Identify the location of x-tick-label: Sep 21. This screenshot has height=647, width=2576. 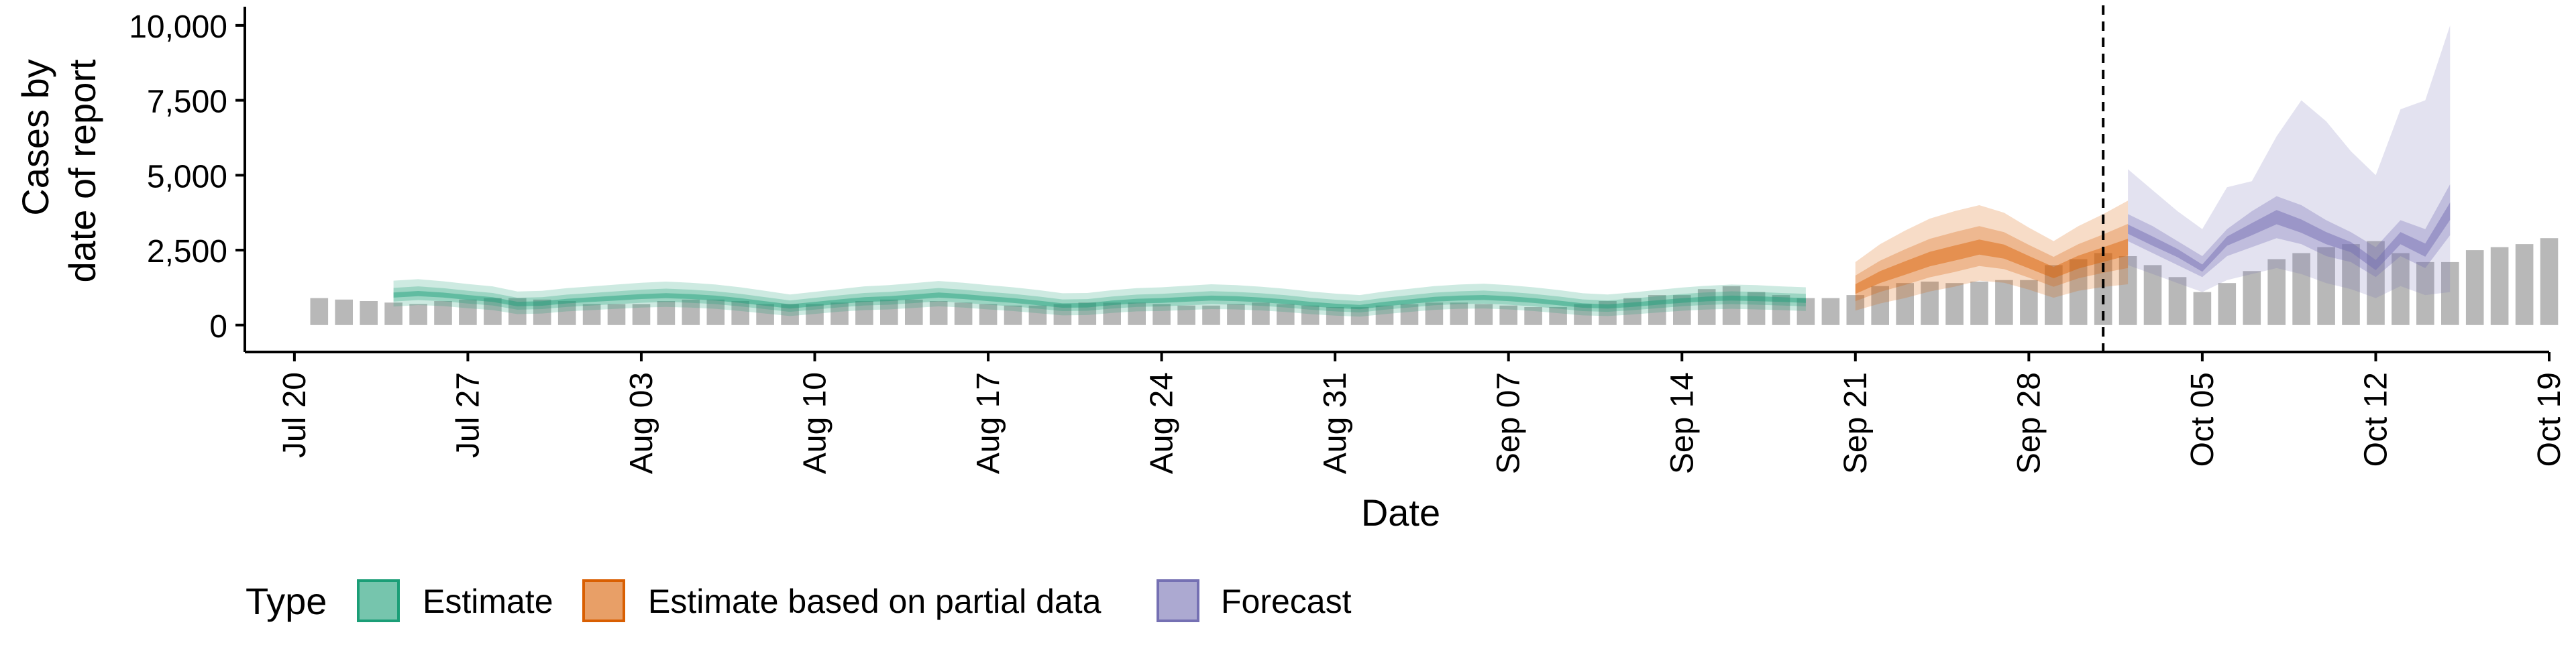
(1856, 423).